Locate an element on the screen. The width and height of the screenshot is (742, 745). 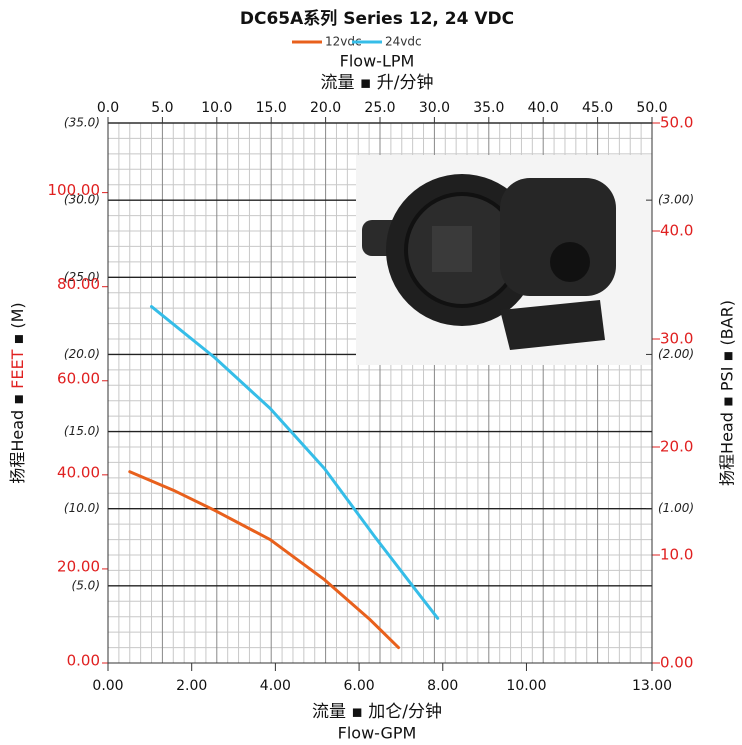
y-tick-label: (15.0) is located at coordinates (82, 431).